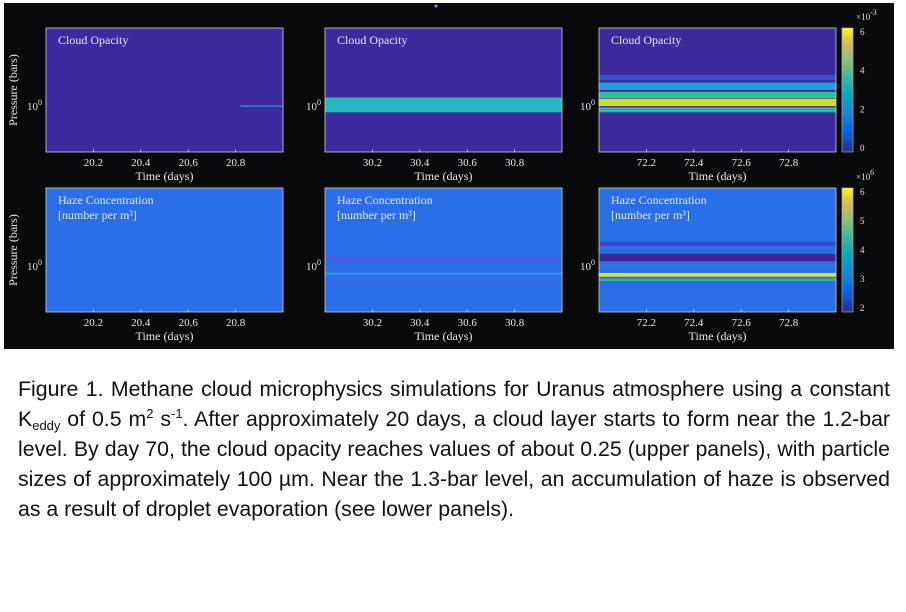 This screenshot has height=612, width=906. What do you see at coordinates (13, 250) in the screenshot?
I see `ylabel-row-2: Pressure (bars)` at bounding box center [13, 250].